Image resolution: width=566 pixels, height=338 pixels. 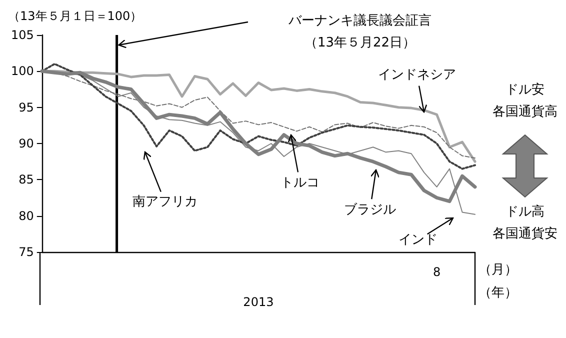 What do you see at coordinates (22, 35) in the screenshot?
I see `y-tick-label: 105` at bounding box center [22, 35].